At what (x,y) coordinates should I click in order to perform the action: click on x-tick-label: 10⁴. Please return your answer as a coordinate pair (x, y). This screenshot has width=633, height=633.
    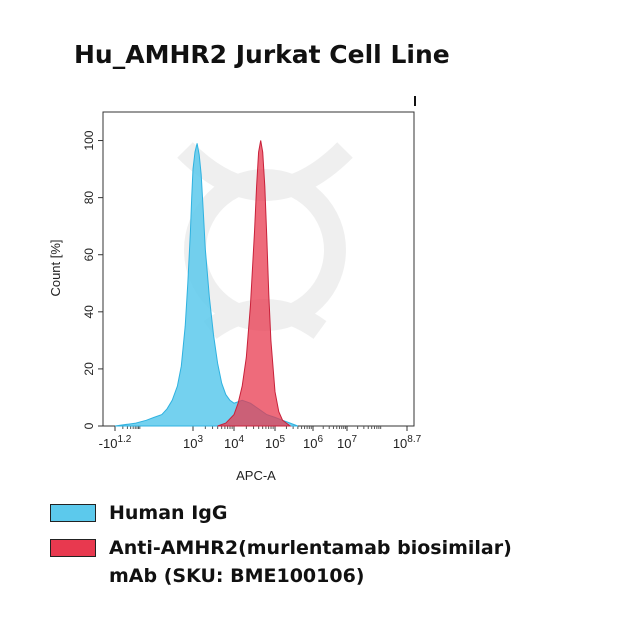
    Looking at the image, I should click on (234, 442).